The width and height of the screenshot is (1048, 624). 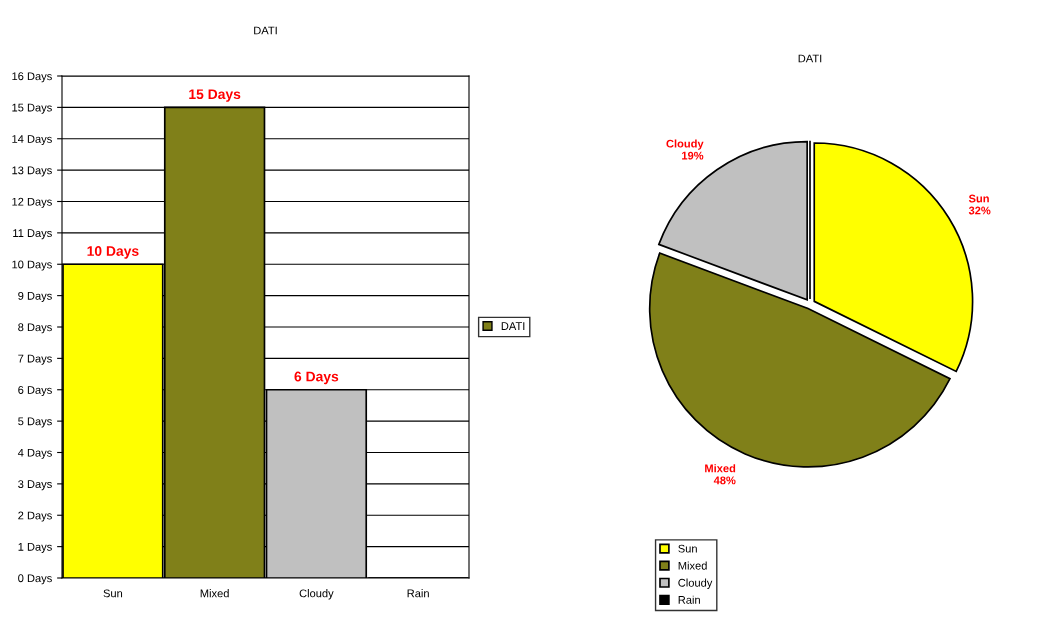 I want to click on data-label: 19%, so click(x=693, y=155).